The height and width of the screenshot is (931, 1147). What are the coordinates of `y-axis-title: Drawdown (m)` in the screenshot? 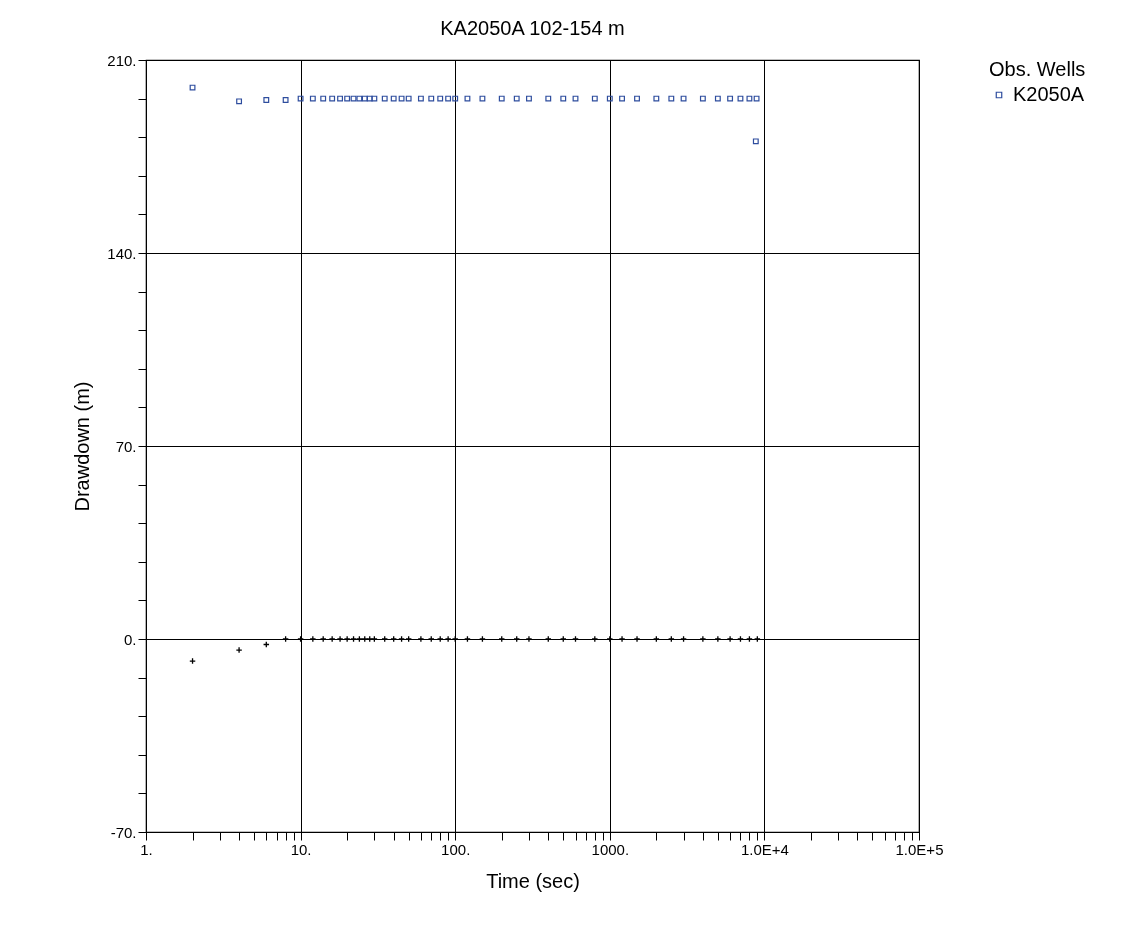 It's located at (82, 446).